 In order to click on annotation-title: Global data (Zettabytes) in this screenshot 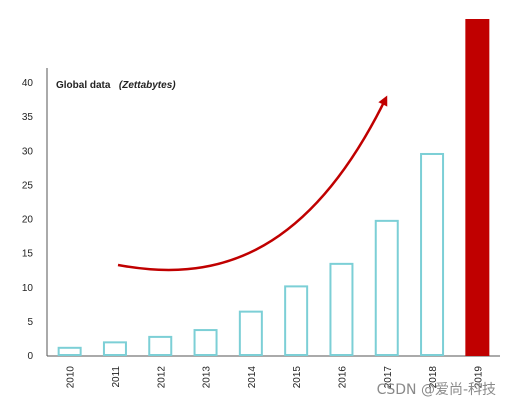, I will do `click(116, 83)`.